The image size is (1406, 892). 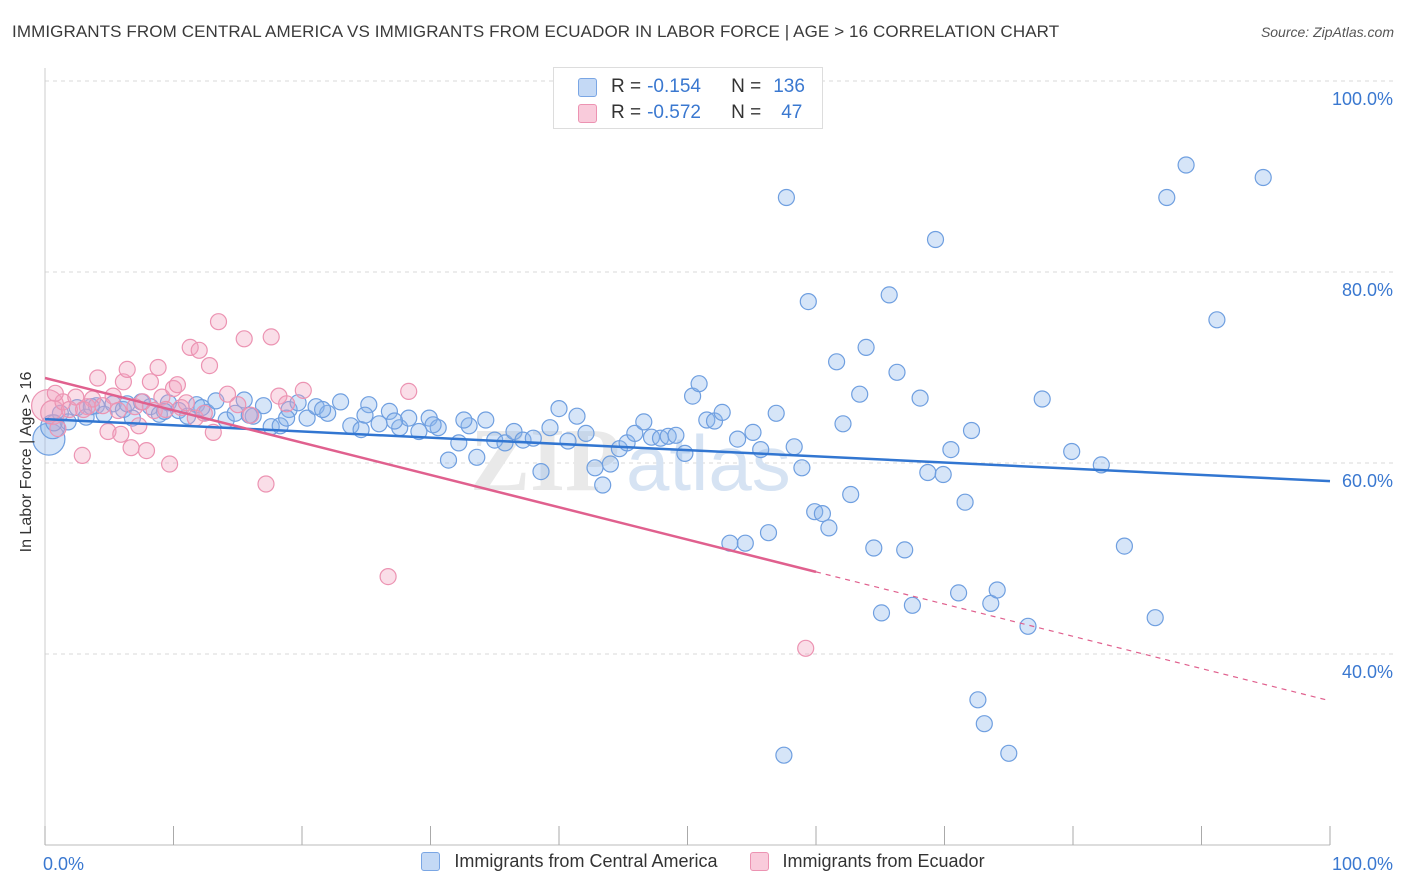 What do you see at coordinates (746, 86) in the screenshot?
I see `legend-n-label: N =` at bounding box center [746, 86].